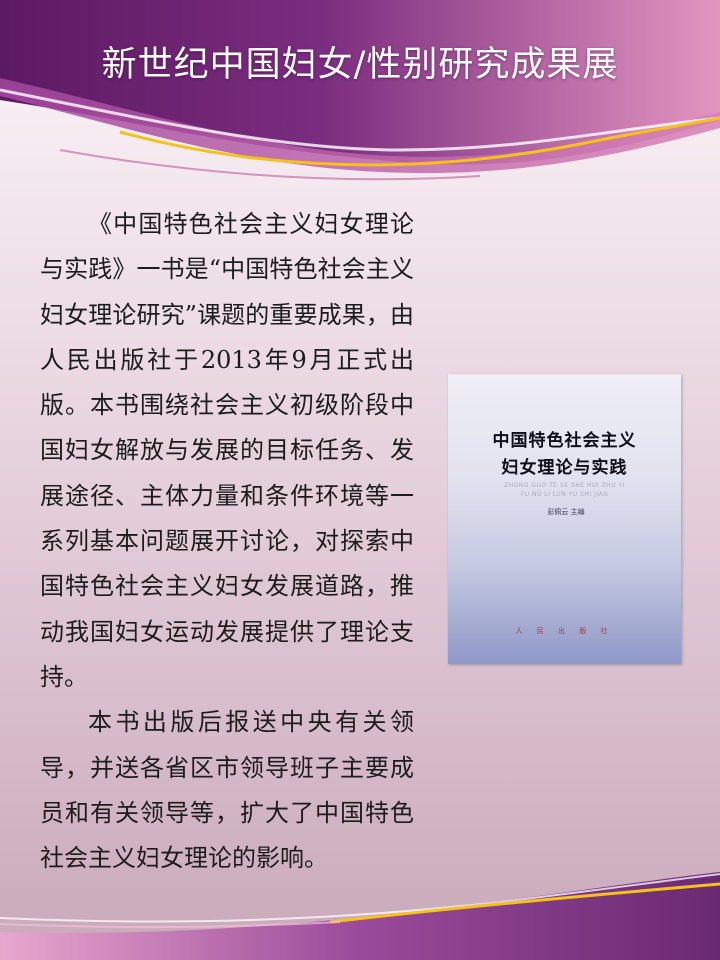 Image resolution: width=720 pixels, height=960 pixels. What do you see at coordinates (564, 494) in the screenshot?
I see `book-pinyin-line: FU NÜ LI LUN YU SHI JIAN` at bounding box center [564, 494].